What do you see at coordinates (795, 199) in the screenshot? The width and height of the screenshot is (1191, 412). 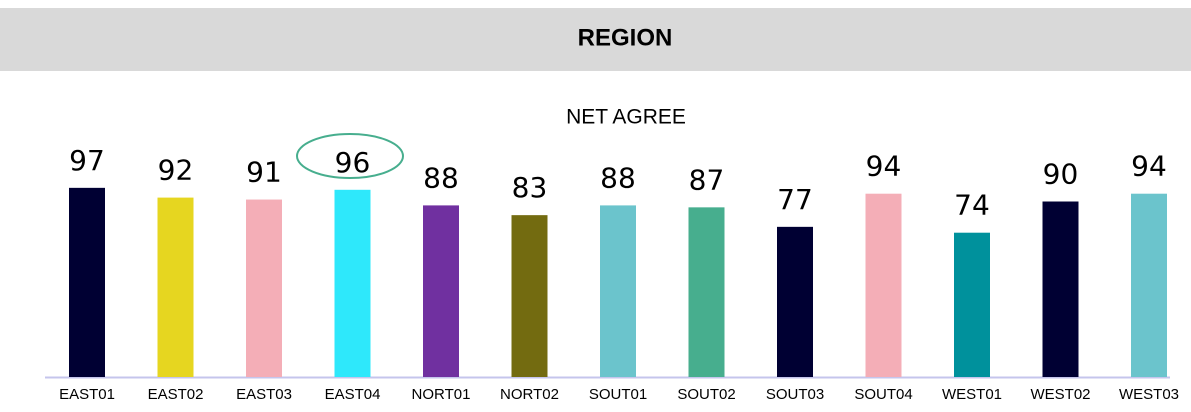 I see `data-label: 77` at bounding box center [795, 199].